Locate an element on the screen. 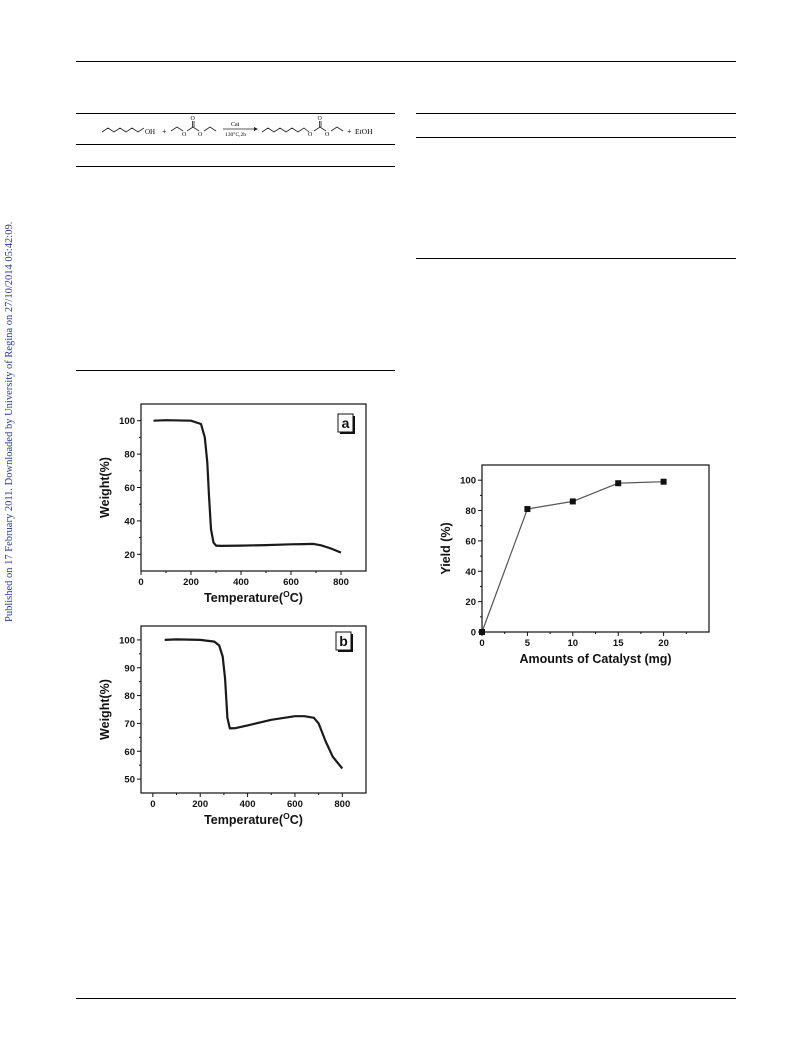  diethyl-carbonate-right is located at coordinates (210, 129).